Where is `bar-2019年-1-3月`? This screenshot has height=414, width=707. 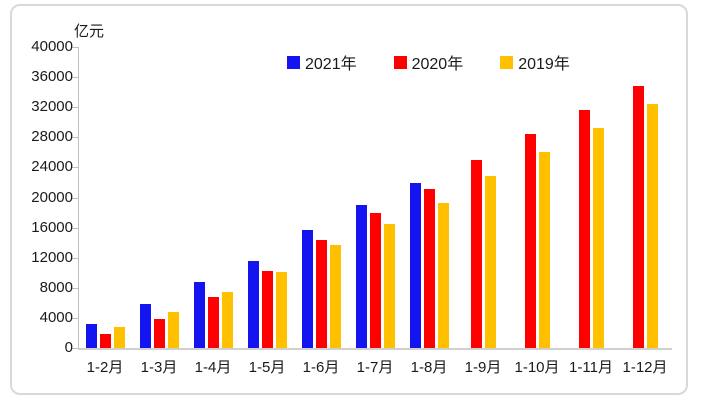
bar-2019年-1-3月 is located at coordinates (173, 329).